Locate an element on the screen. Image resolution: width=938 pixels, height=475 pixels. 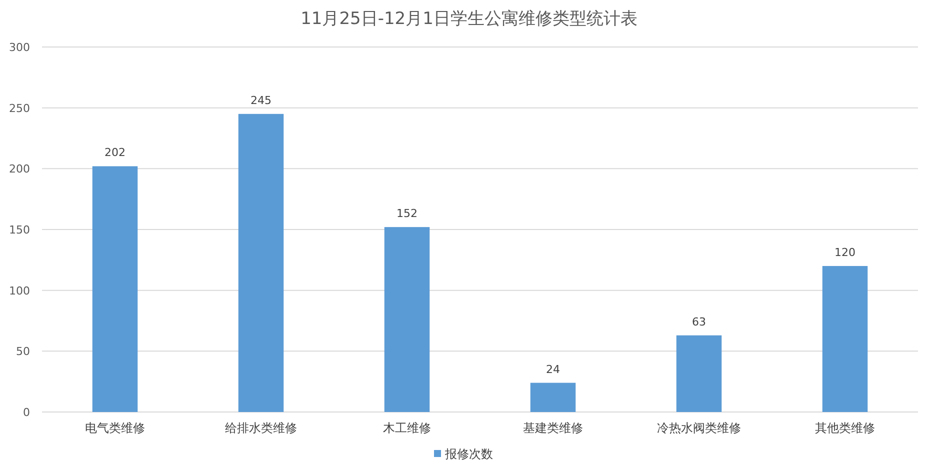
x-tick-label: 电气类维修 is located at coordinates (115, 428).